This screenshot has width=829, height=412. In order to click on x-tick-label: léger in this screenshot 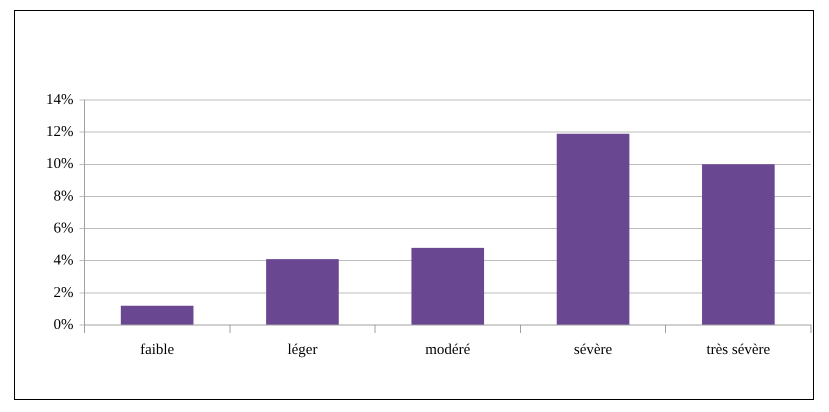, I will do `click(302, 350)`.